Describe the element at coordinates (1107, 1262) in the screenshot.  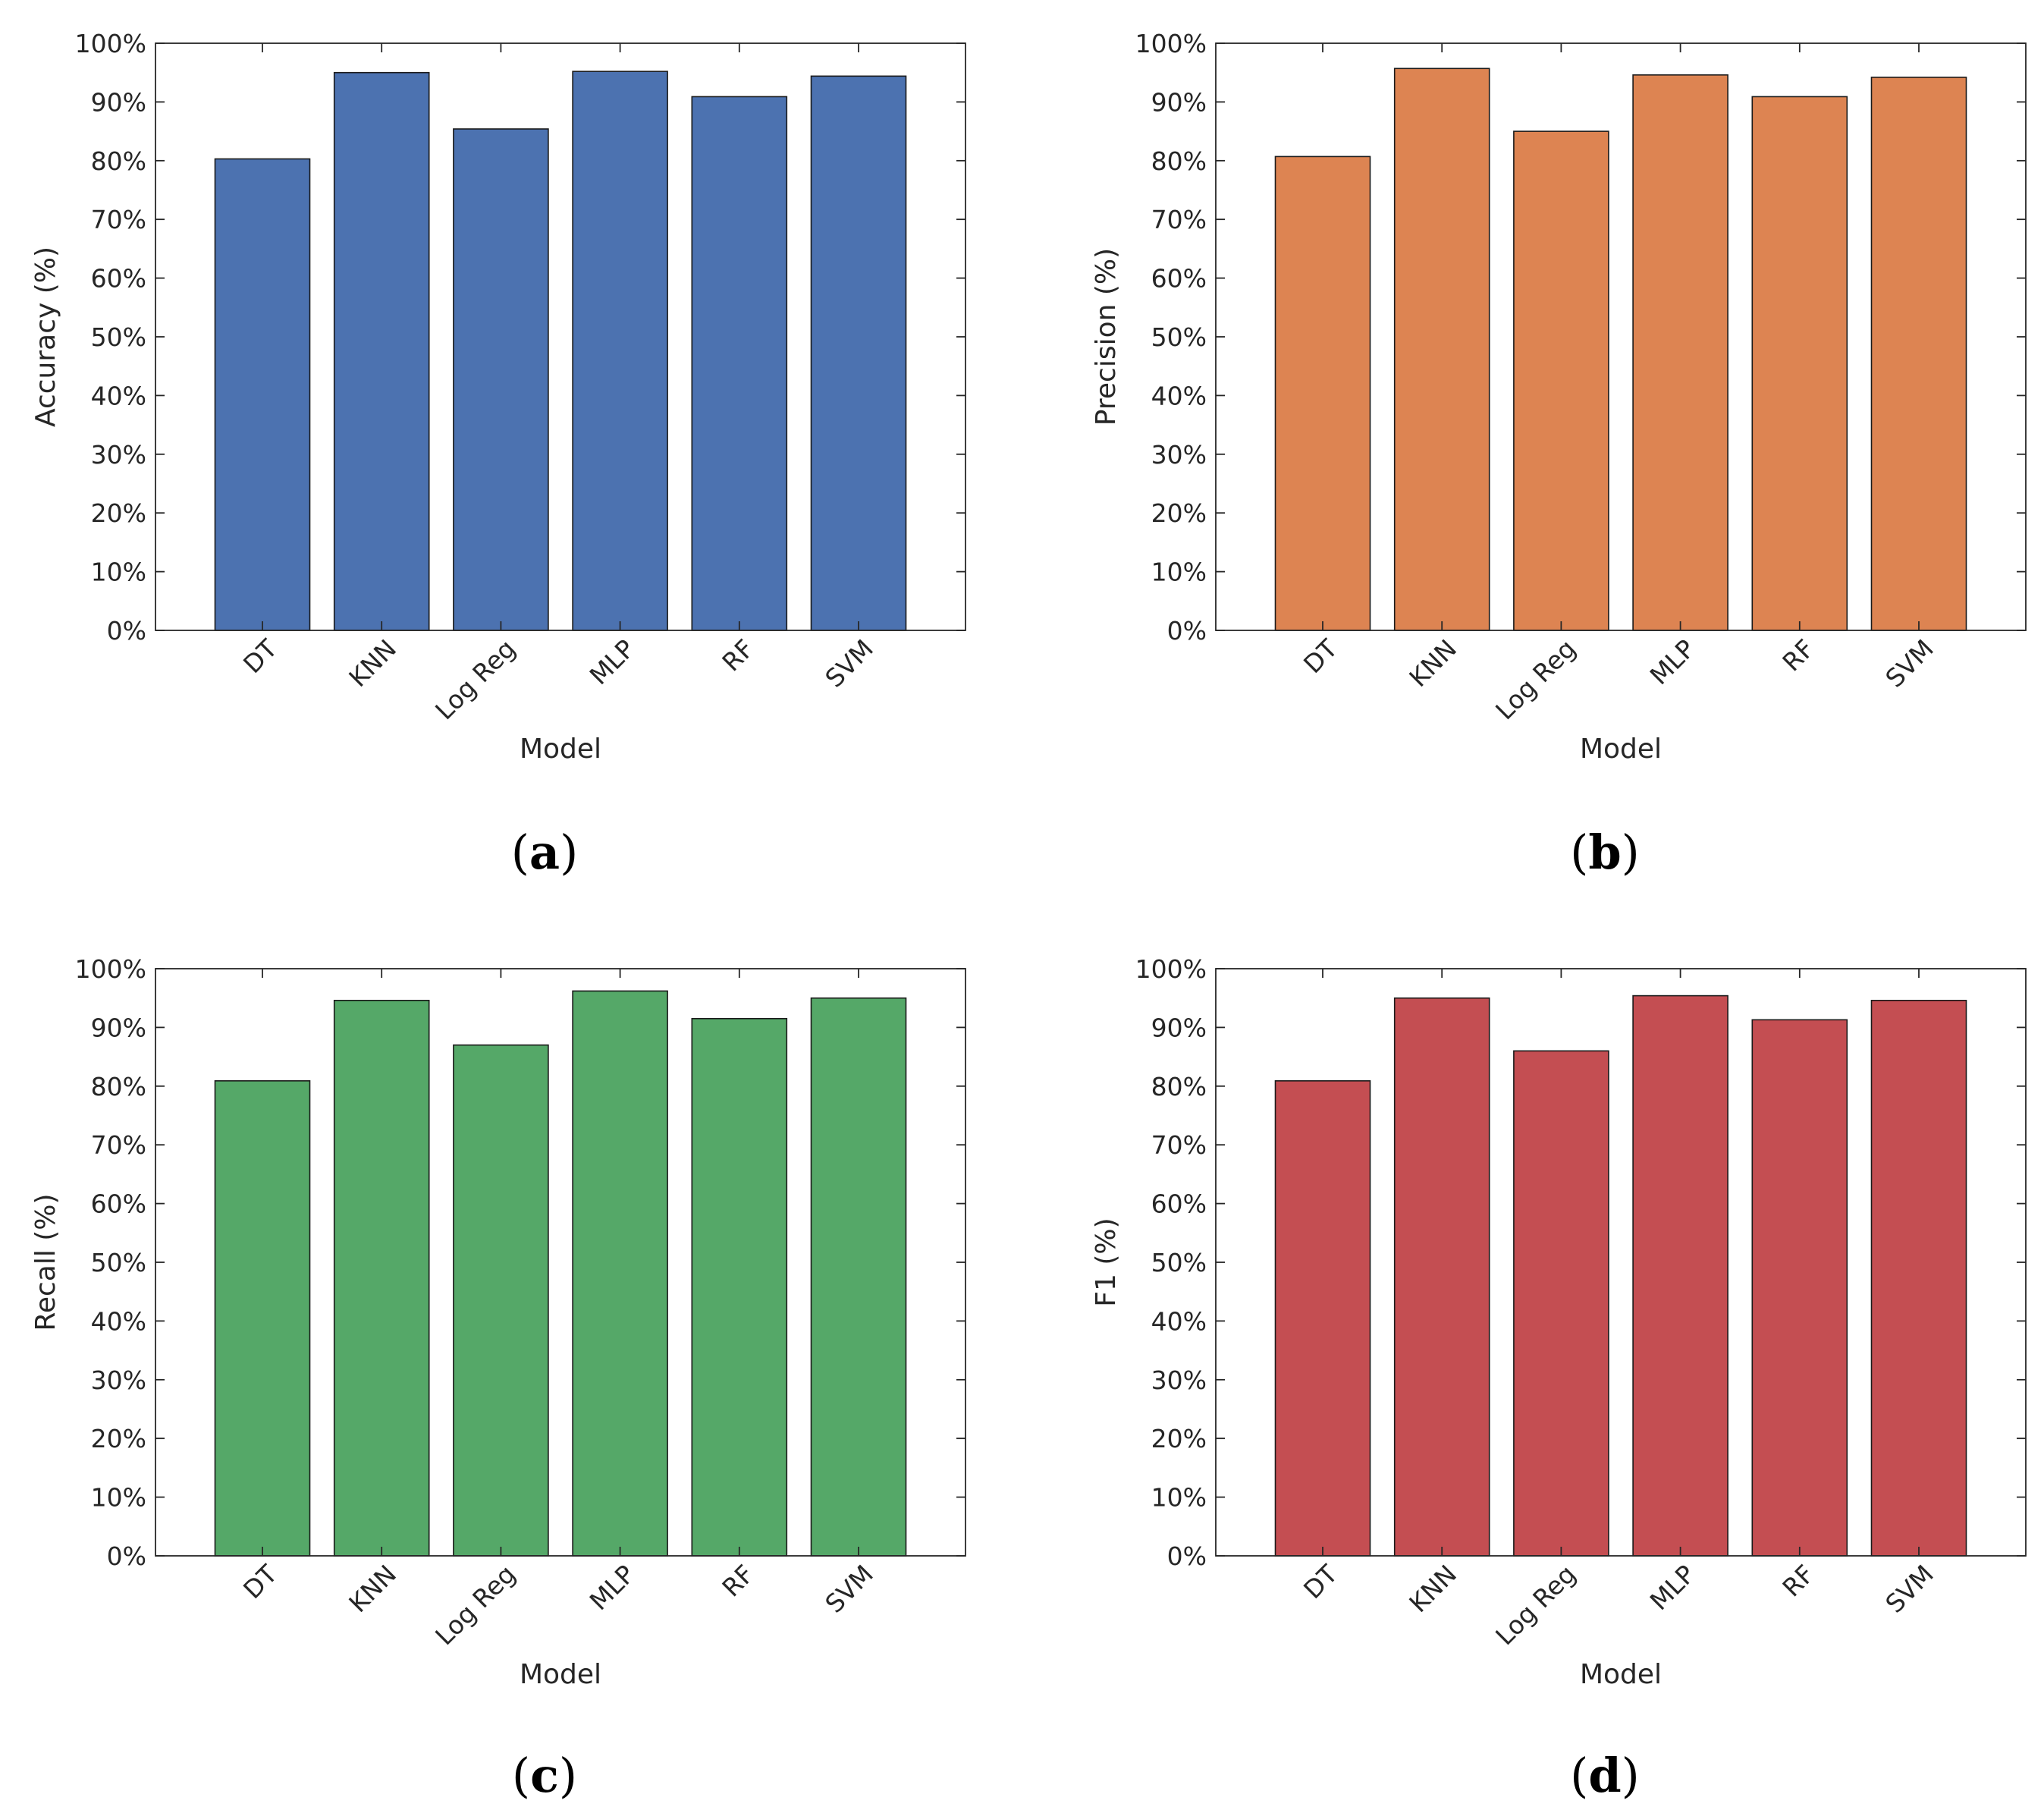
I see `y-axis-title: F1 (%)` at that location.